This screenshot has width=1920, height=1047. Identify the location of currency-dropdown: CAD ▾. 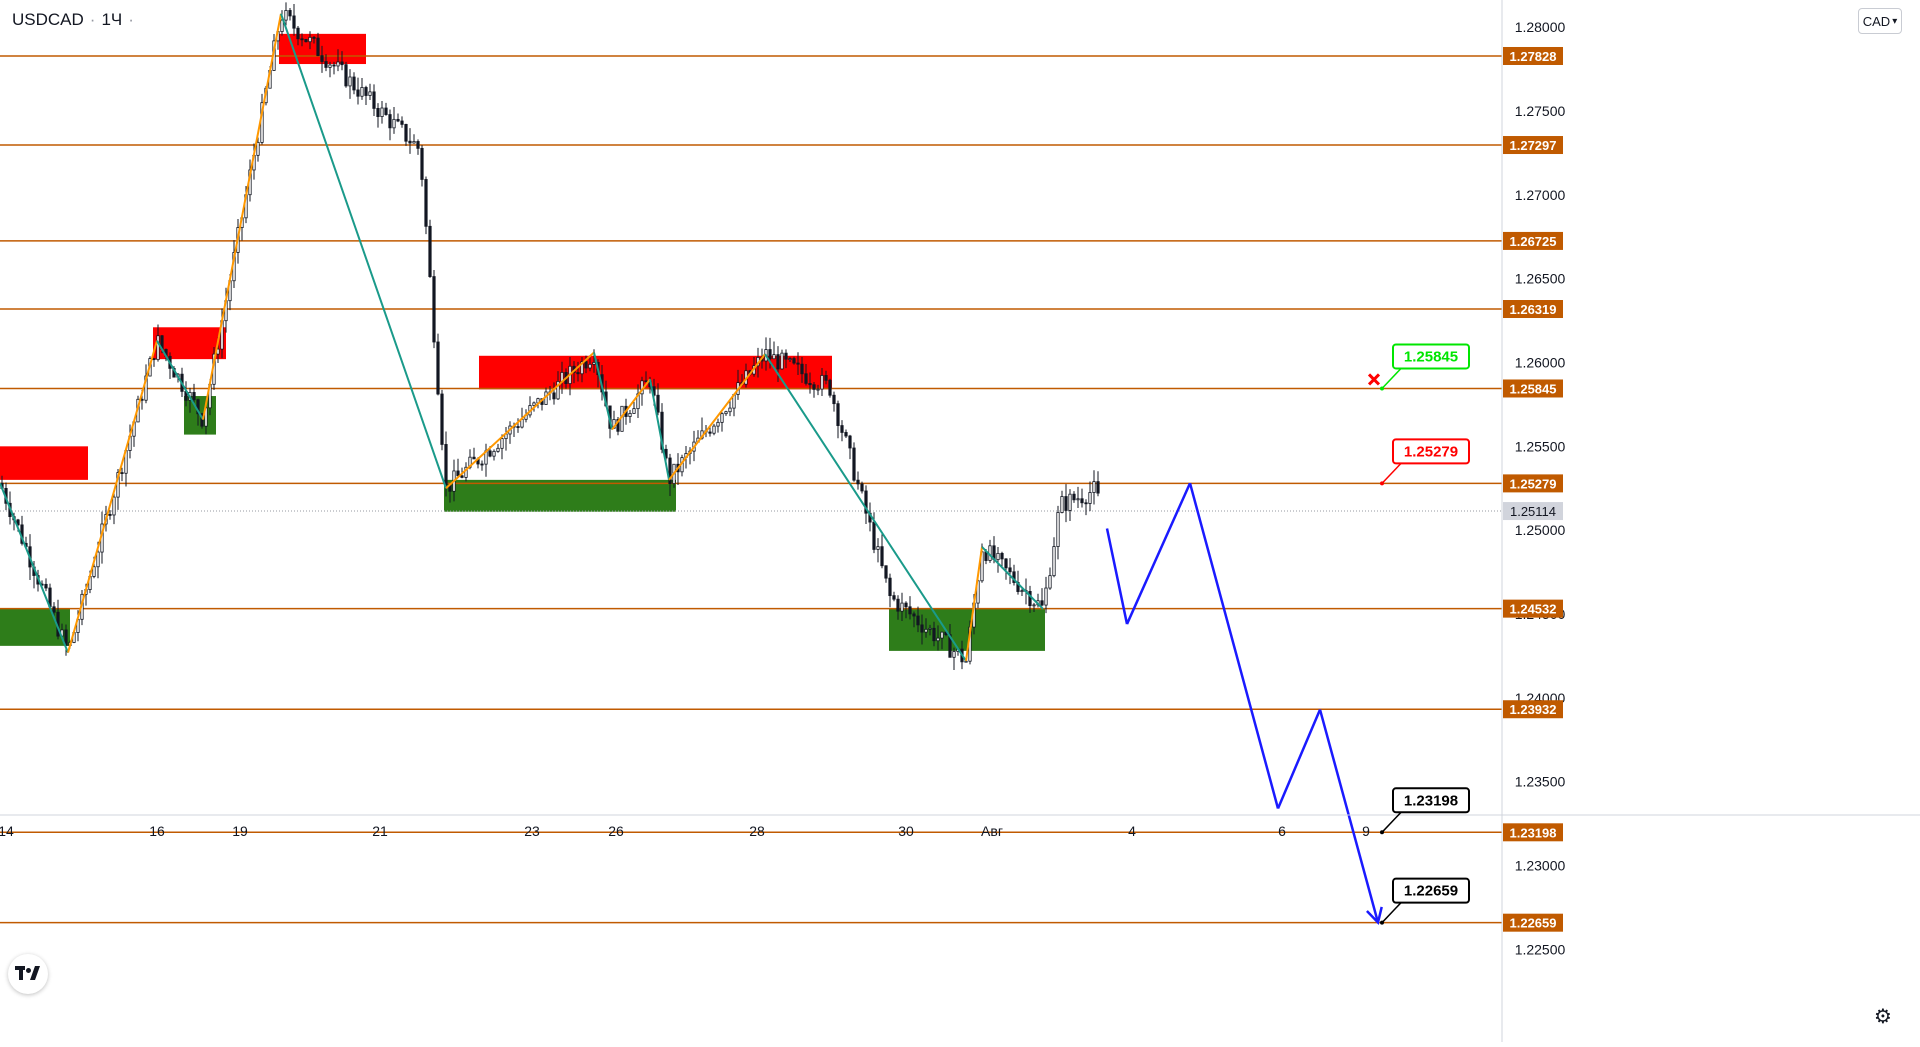
(1880, 21).